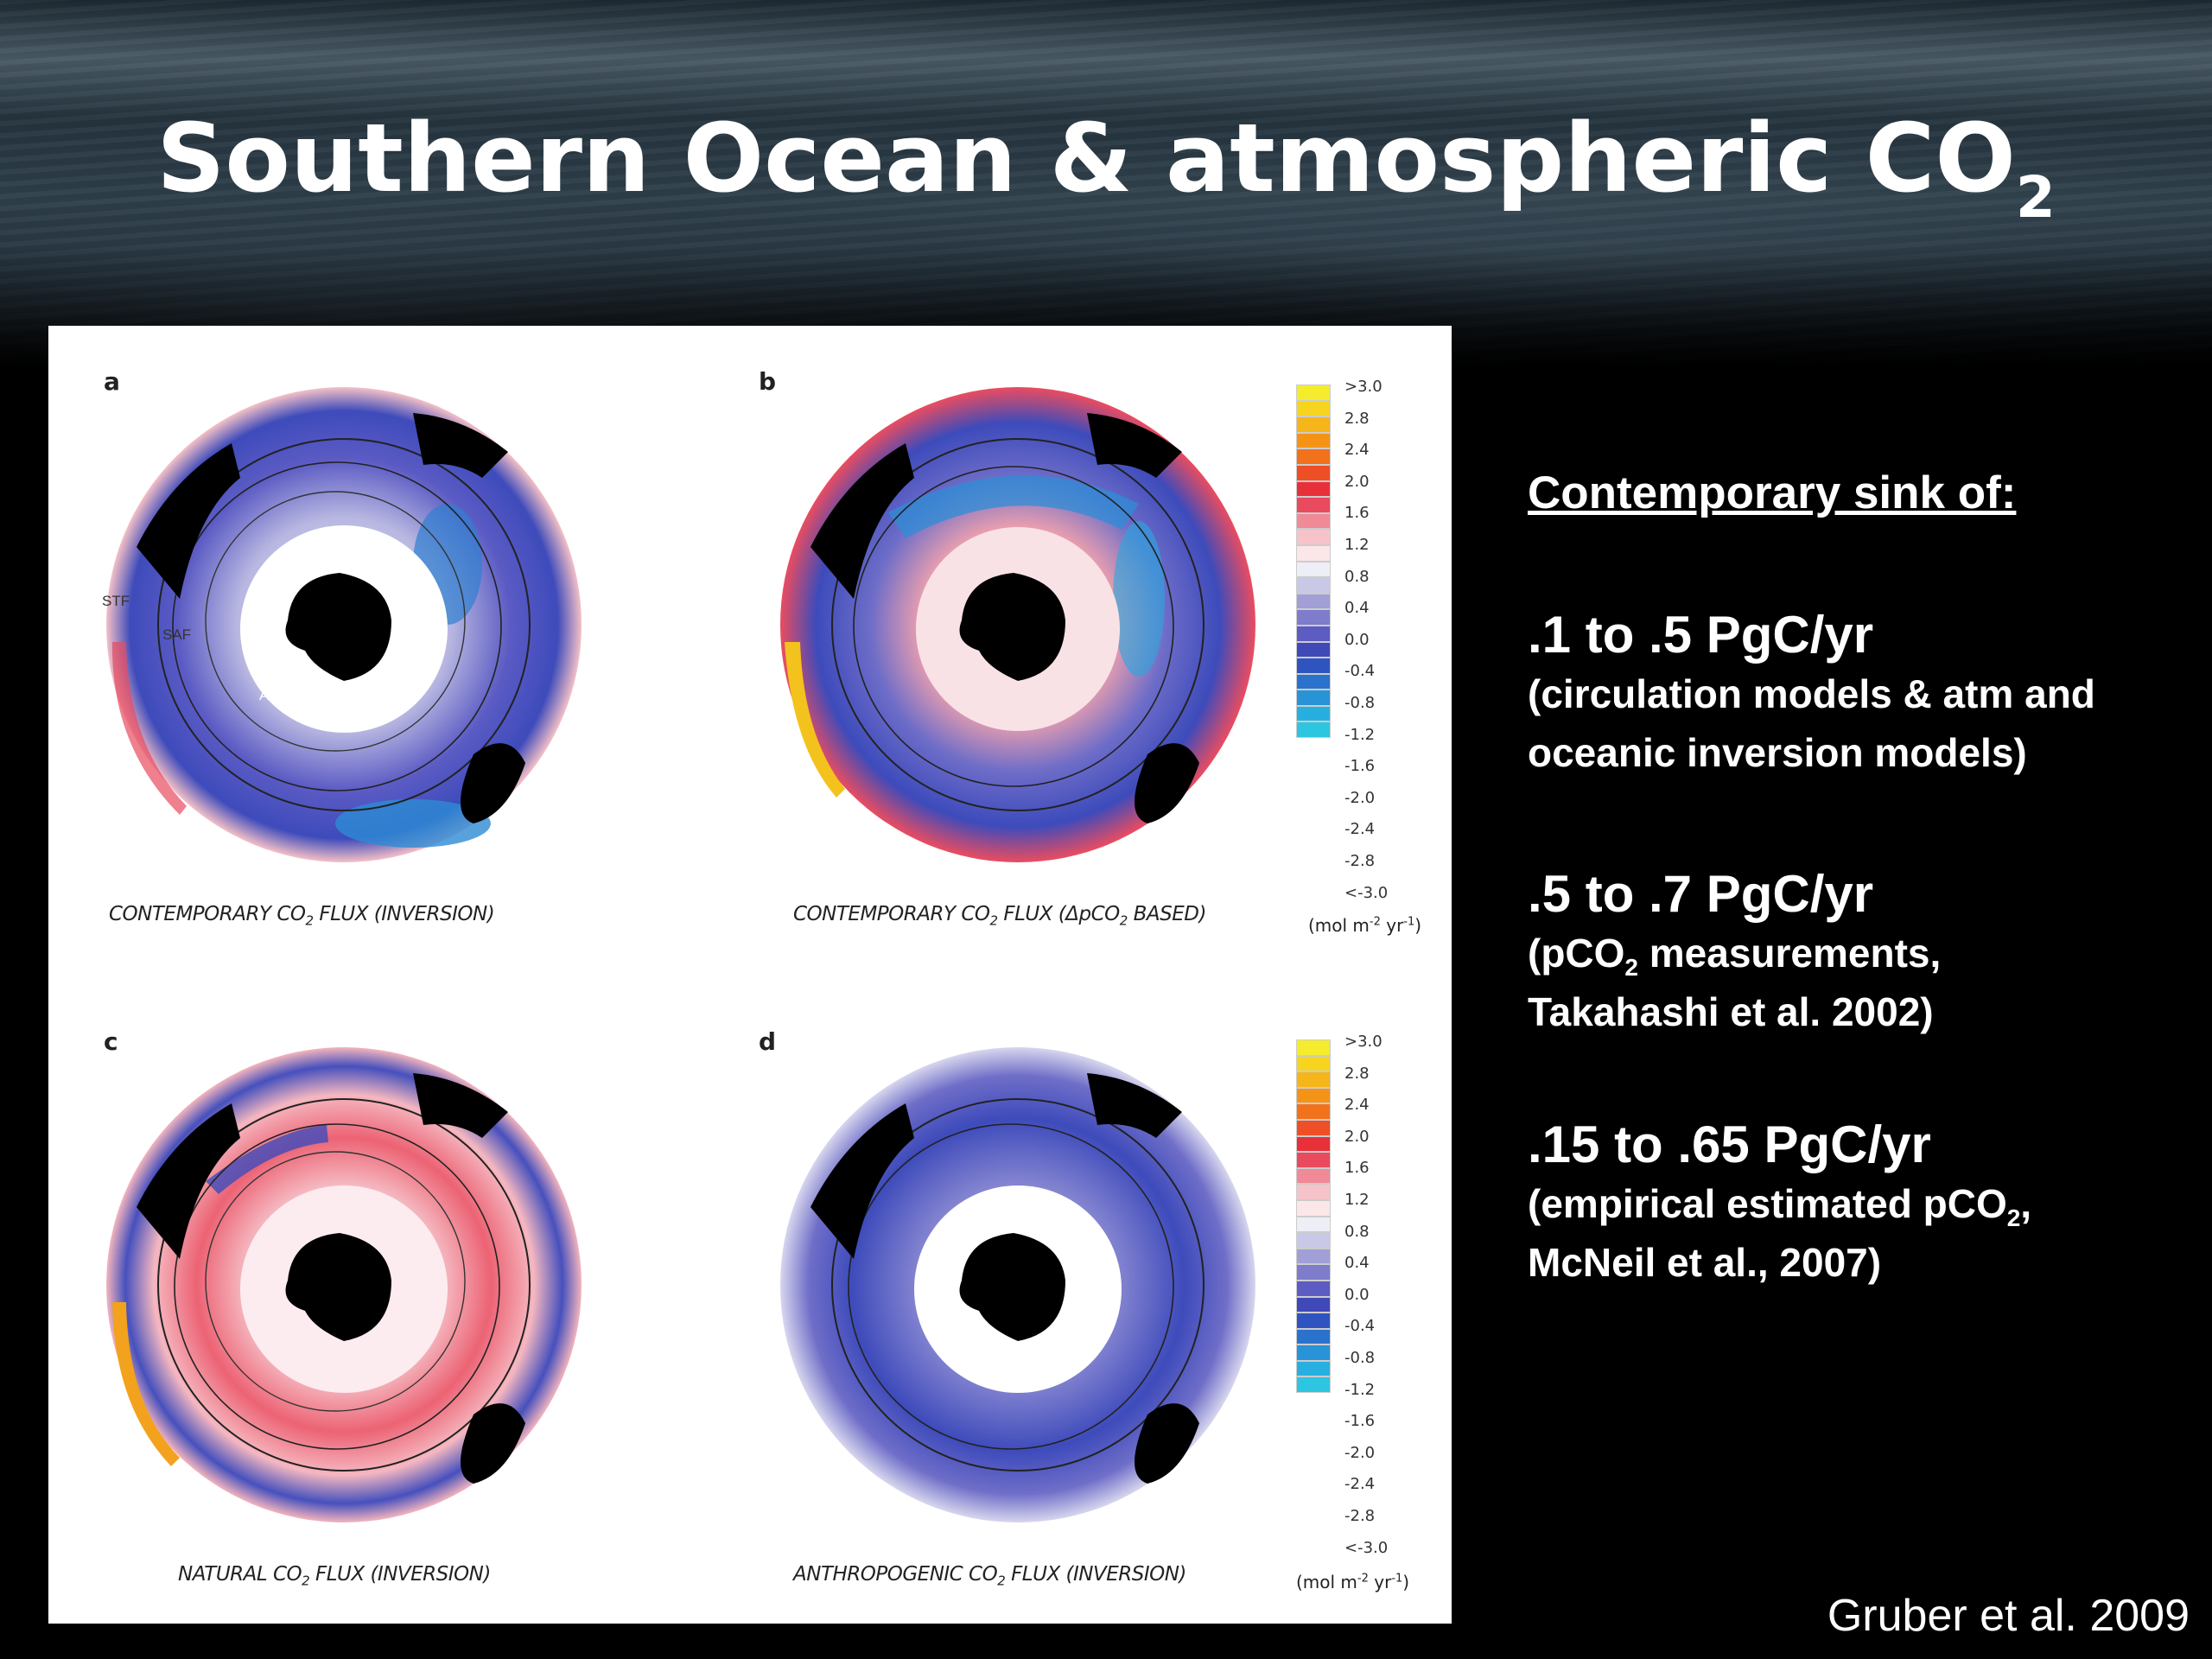 The width and height of the screenshot is (2212, 1659). Describe the element at coordinates (990, 1576) in the screenshot. I see `caption-d: ANTHROPOGENIC CO2 FLUX (INVERSION)` at that location.